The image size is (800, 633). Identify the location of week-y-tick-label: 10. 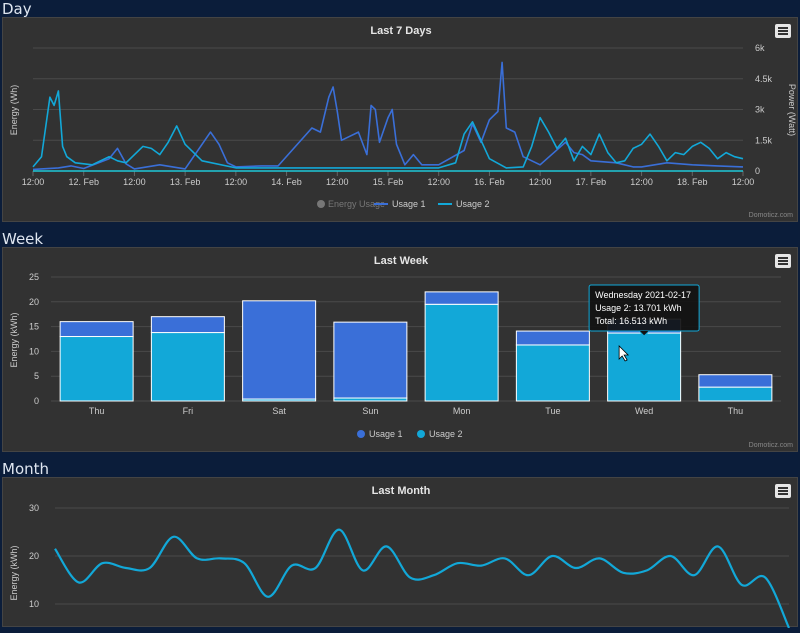
(34, 351).